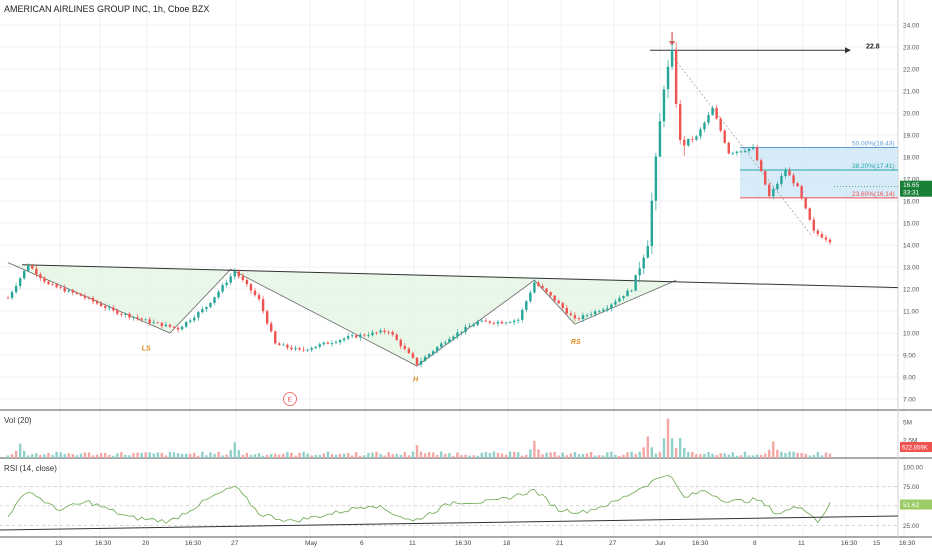  What do you see at coordinates (419, 499) in the screenshot?
I see `rsi-line` at bounding box center [419, 499].